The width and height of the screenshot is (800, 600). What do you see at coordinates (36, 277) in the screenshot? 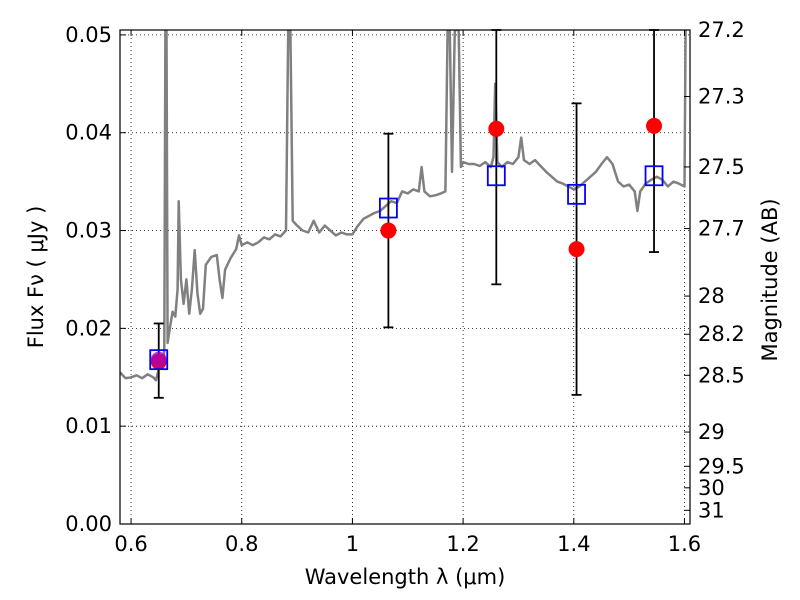
I see `y-axis-title: Flux Fν ( μJy )` at bounding box center [36, 277].